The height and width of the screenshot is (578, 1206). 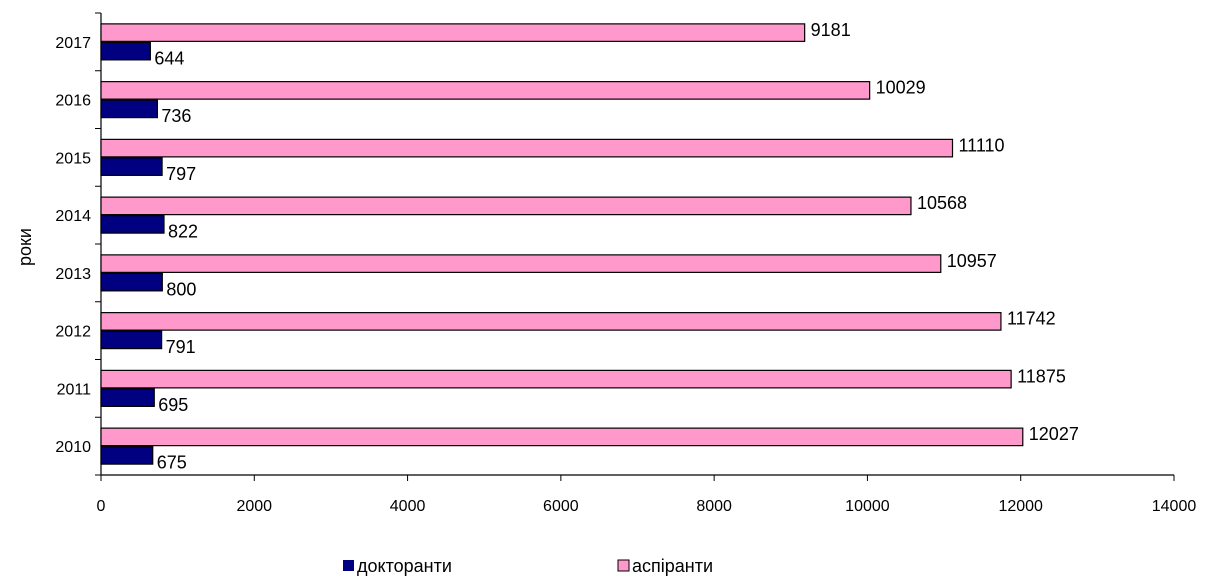 I want to click on data-label-postgraduate: 10568, so click(x=942, y=203).